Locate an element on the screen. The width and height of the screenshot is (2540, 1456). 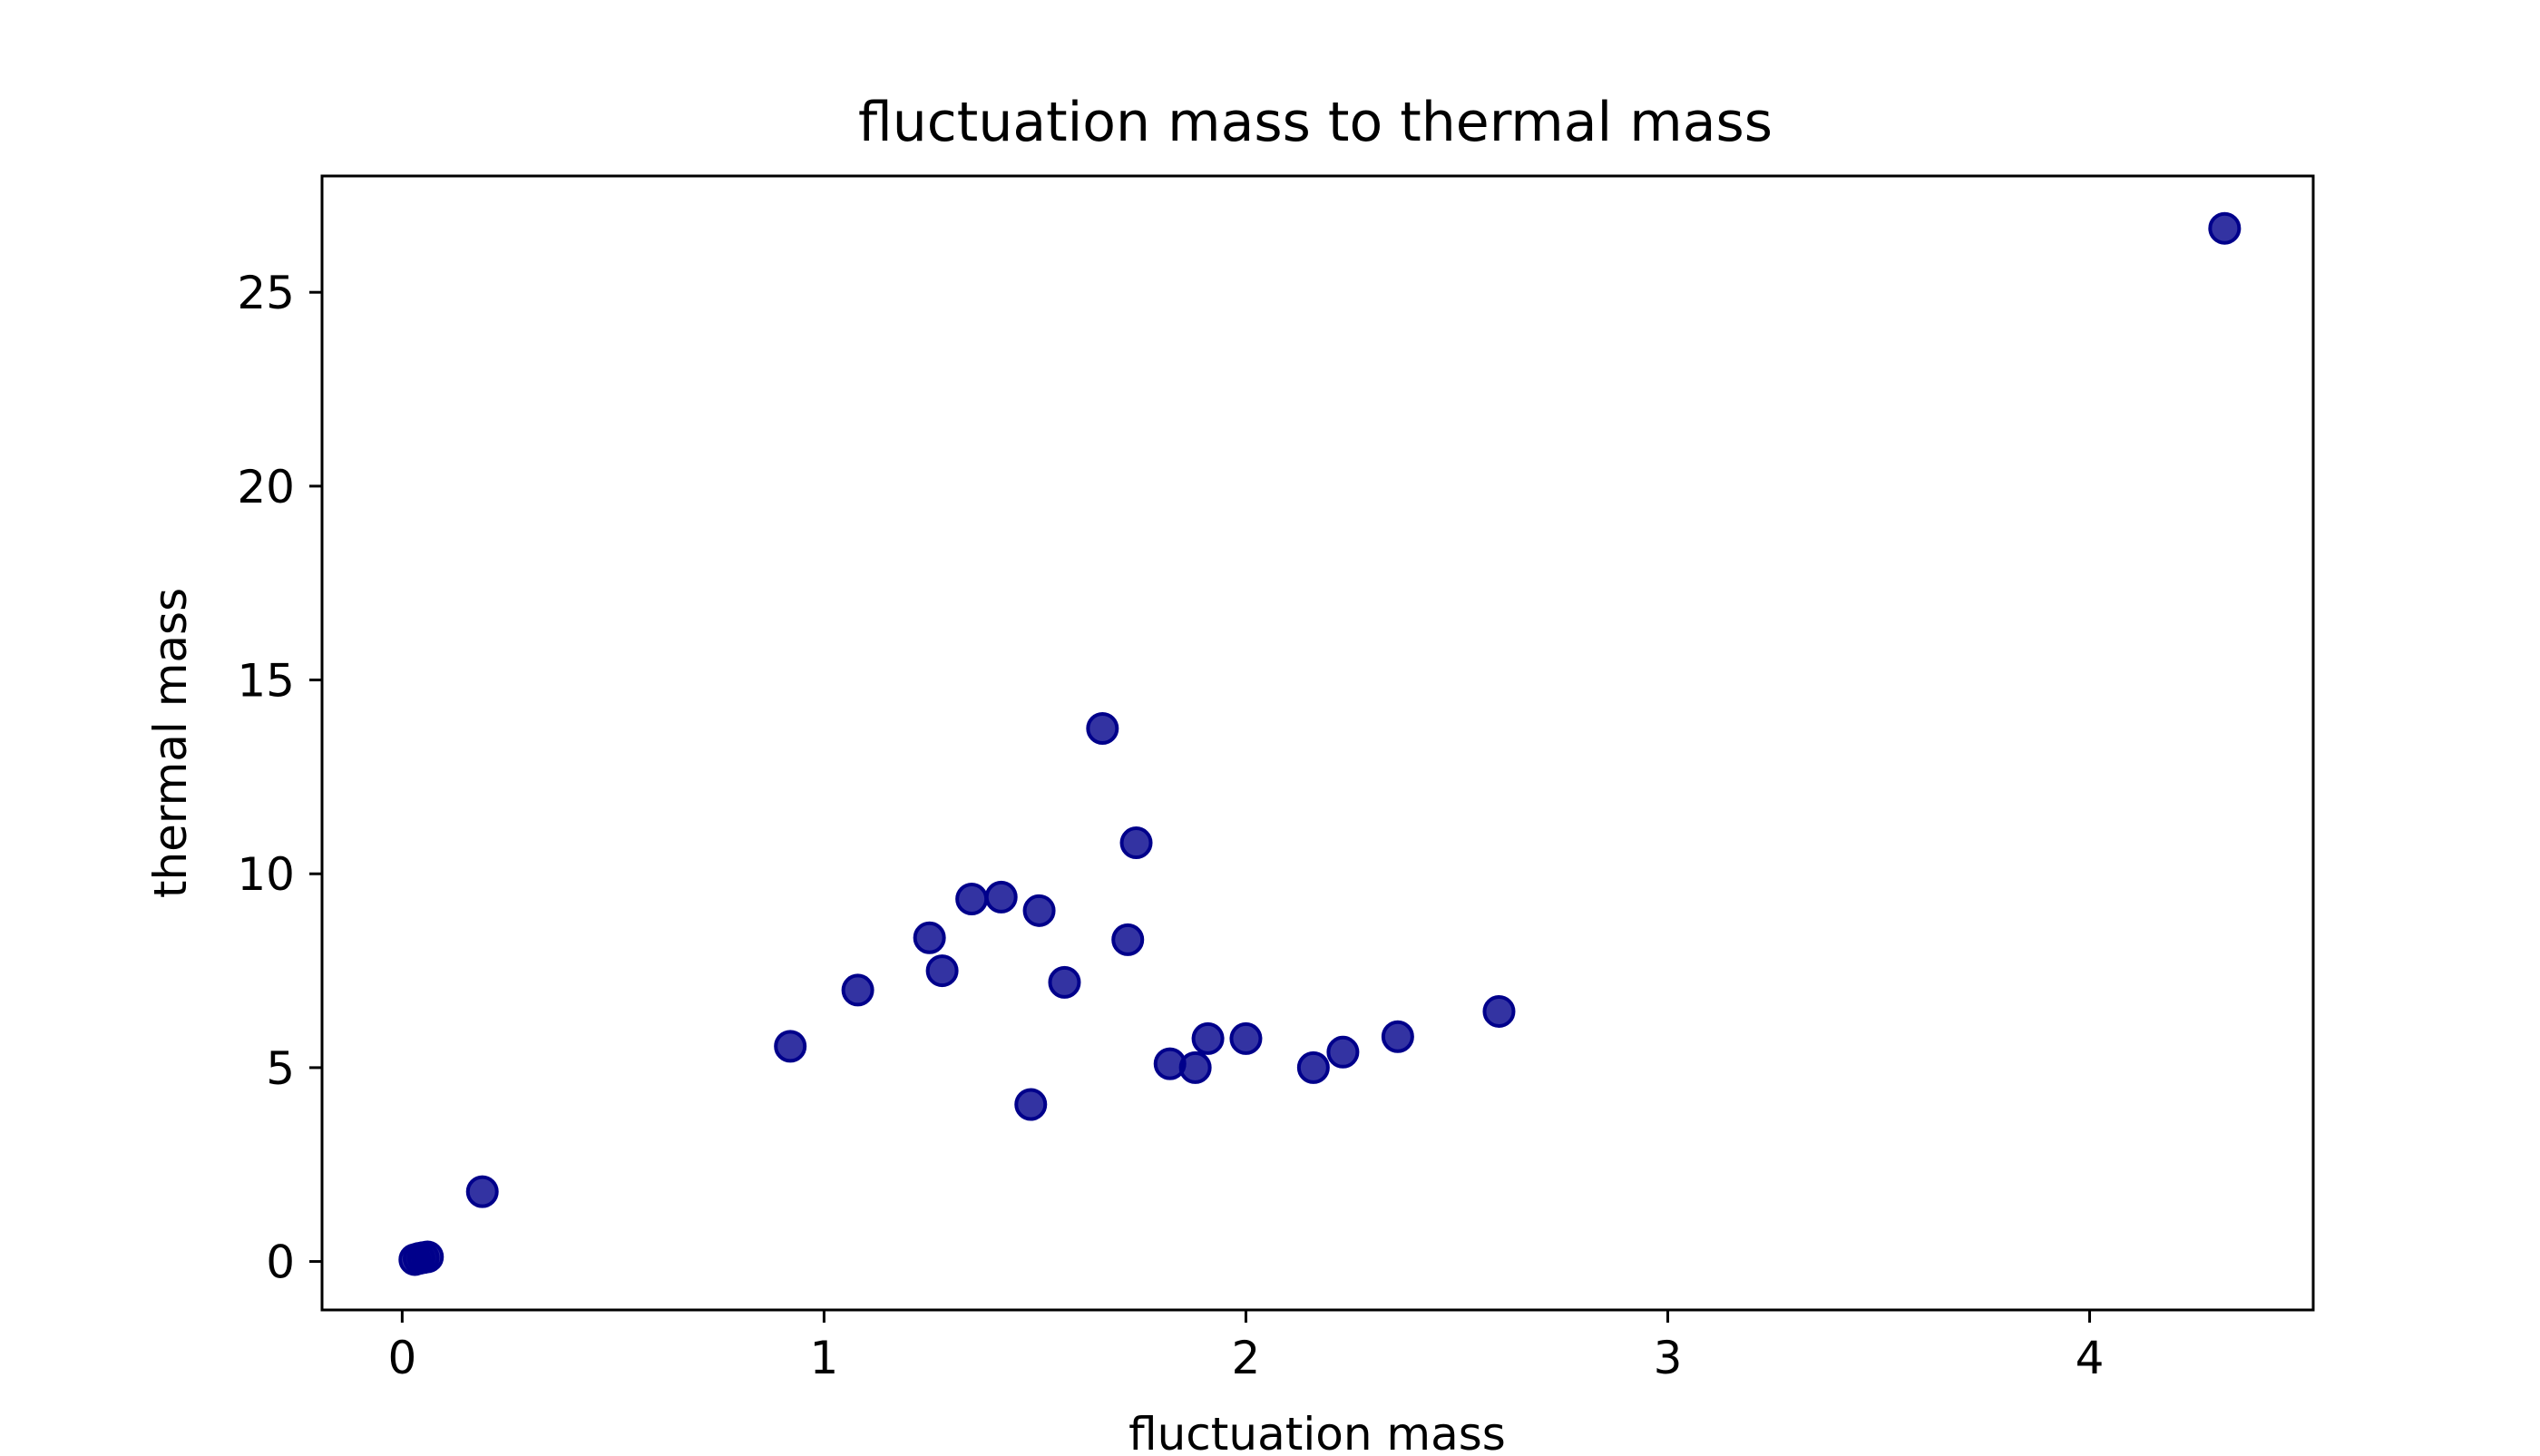
x-tick-label: 2 is located at coordinates (1246, 1358).